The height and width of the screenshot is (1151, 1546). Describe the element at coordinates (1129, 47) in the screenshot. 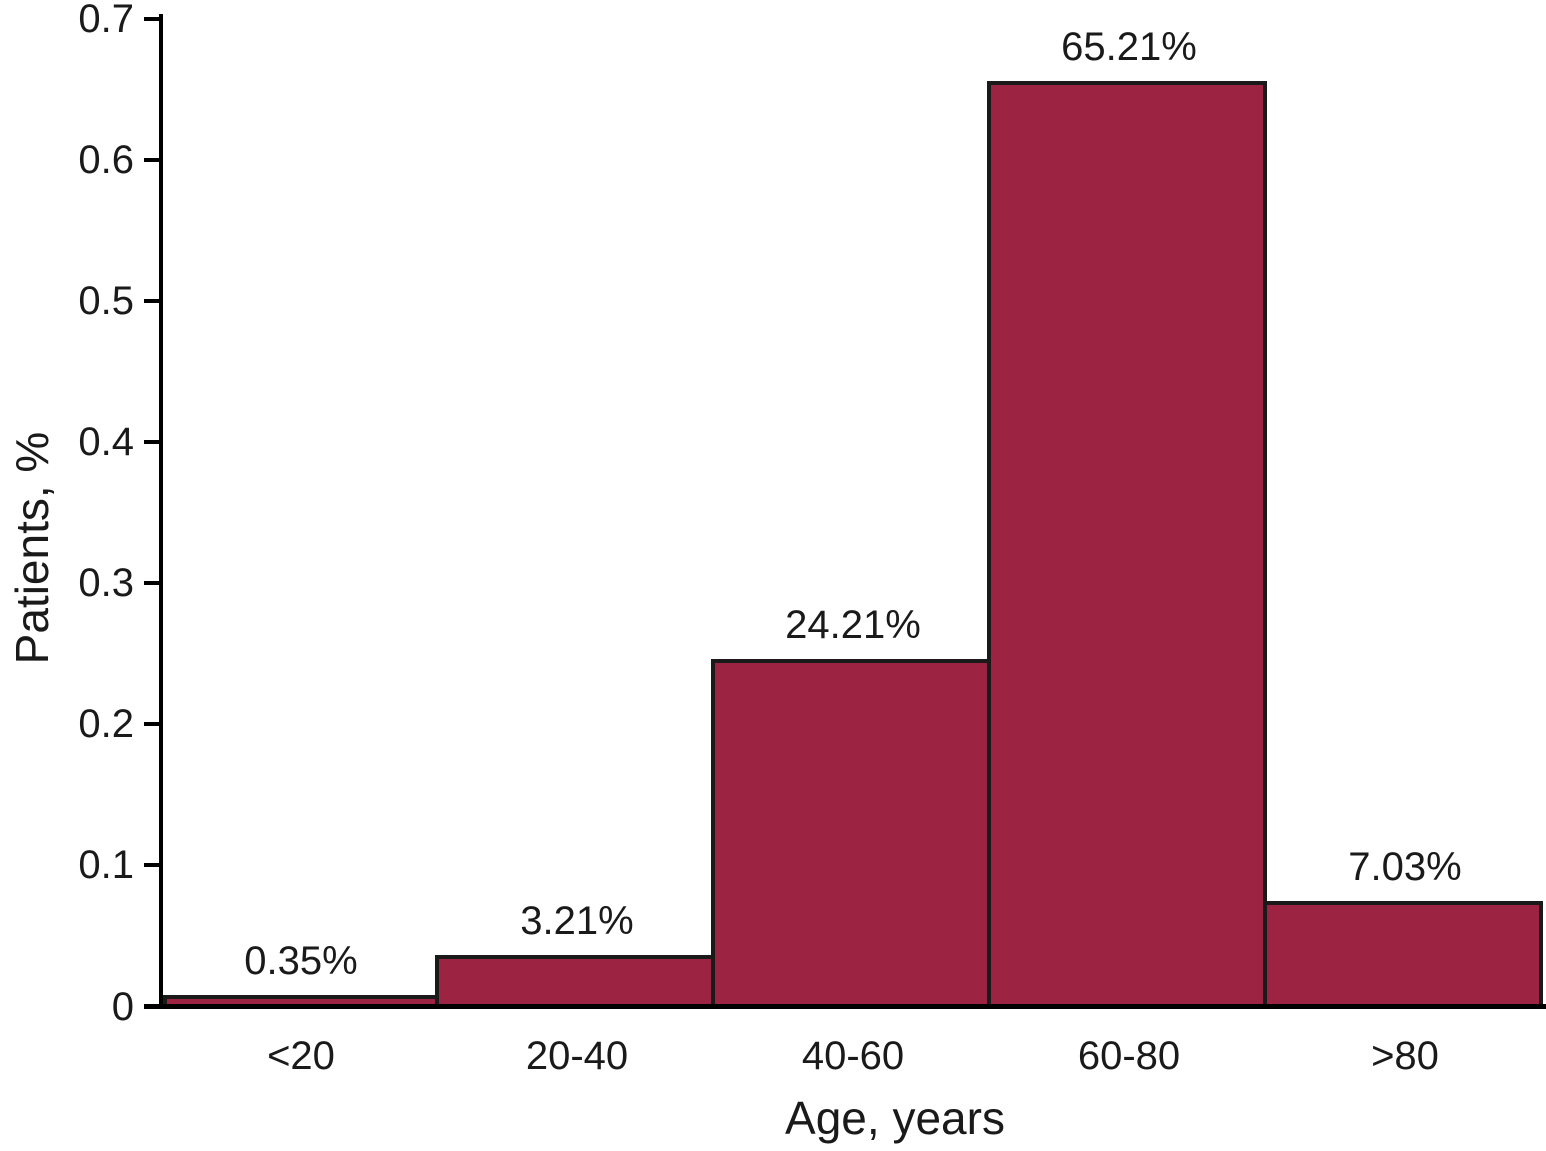

I see `bar-value-label: 65.21%` at that location.